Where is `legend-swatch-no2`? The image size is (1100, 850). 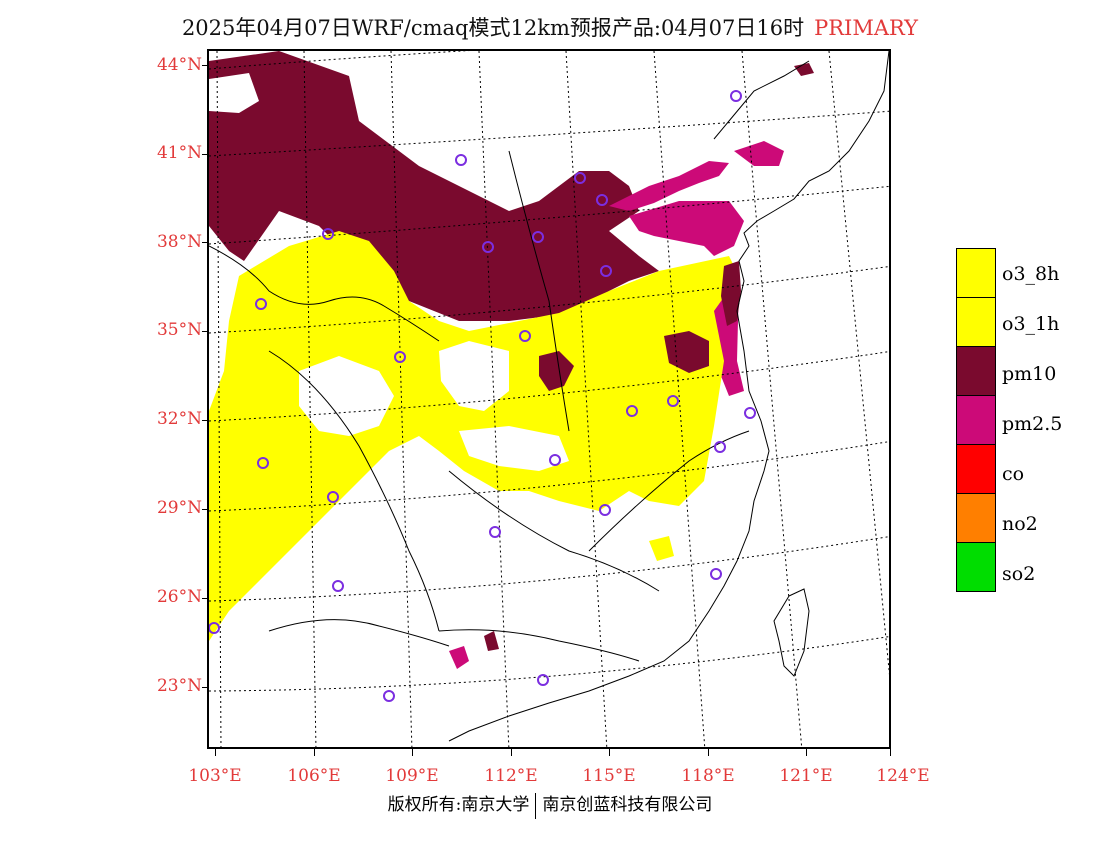
legend-swatch-no2 is located at coordinates (976, 518).